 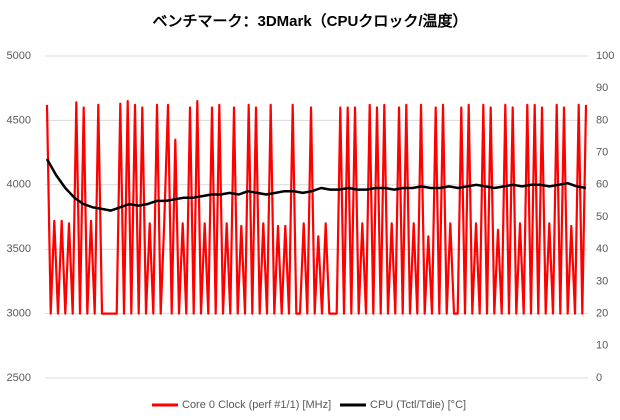 What do you see at coordinates (19, 314) in the screenshot?
I see `y-tick-label: 3000` at bounding box center [19, 314].